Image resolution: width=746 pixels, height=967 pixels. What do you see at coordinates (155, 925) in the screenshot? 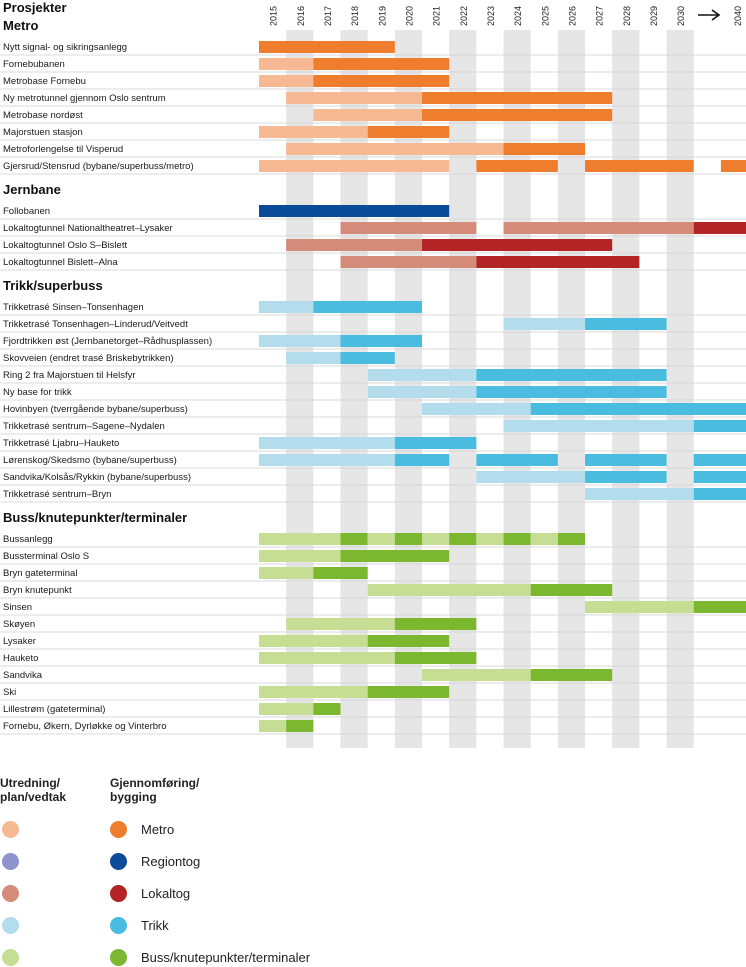
I see `legend-label: Trikk` at bounding box center [155, 925].